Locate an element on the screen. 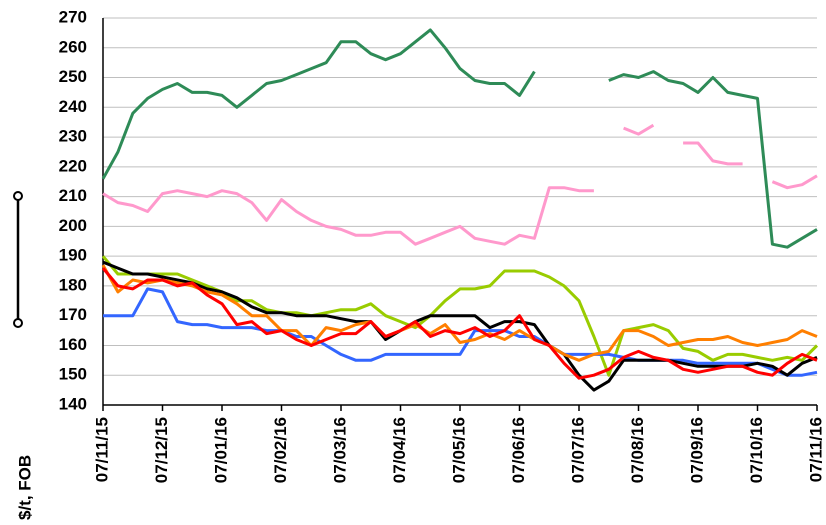  x-tick-label: 07/03/16 is located at coordinates (339, 450).